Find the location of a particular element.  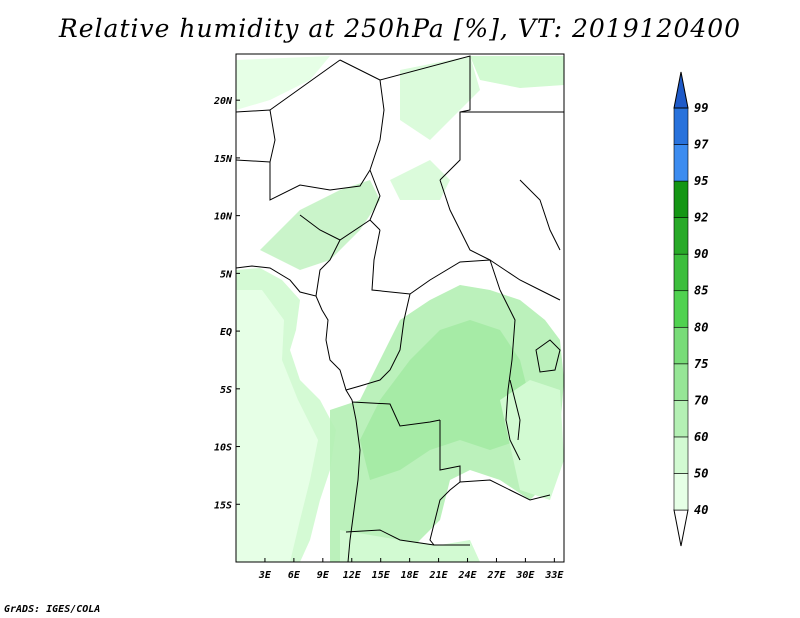

longitude-axis: 3E 6E 9E 12E 15E 18E 21E 24E 27E 30E 33E is located at coordinates (411, 569).